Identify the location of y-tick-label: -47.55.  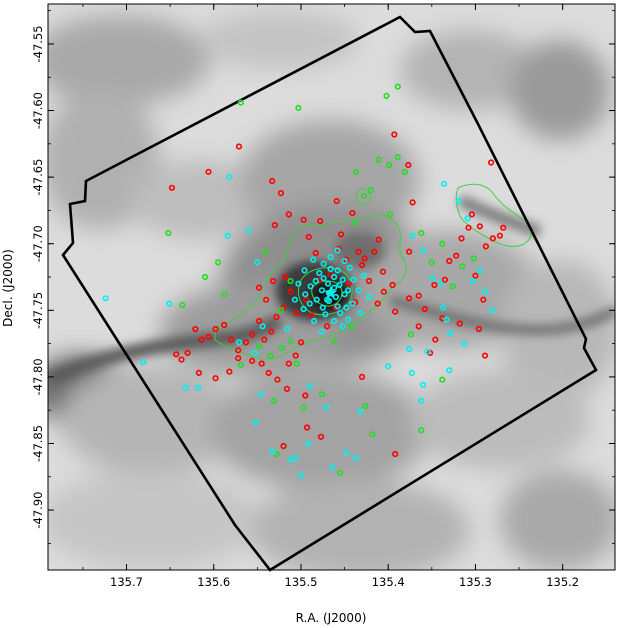
(38, 43).